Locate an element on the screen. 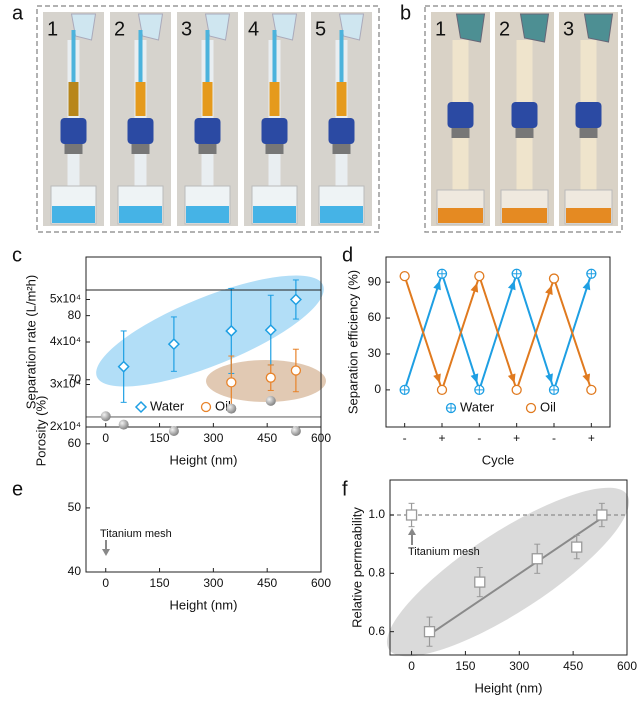 The width and height of the screenshot is (644, 705). y-tick-label: 50 is located at coordinates (75, 507).